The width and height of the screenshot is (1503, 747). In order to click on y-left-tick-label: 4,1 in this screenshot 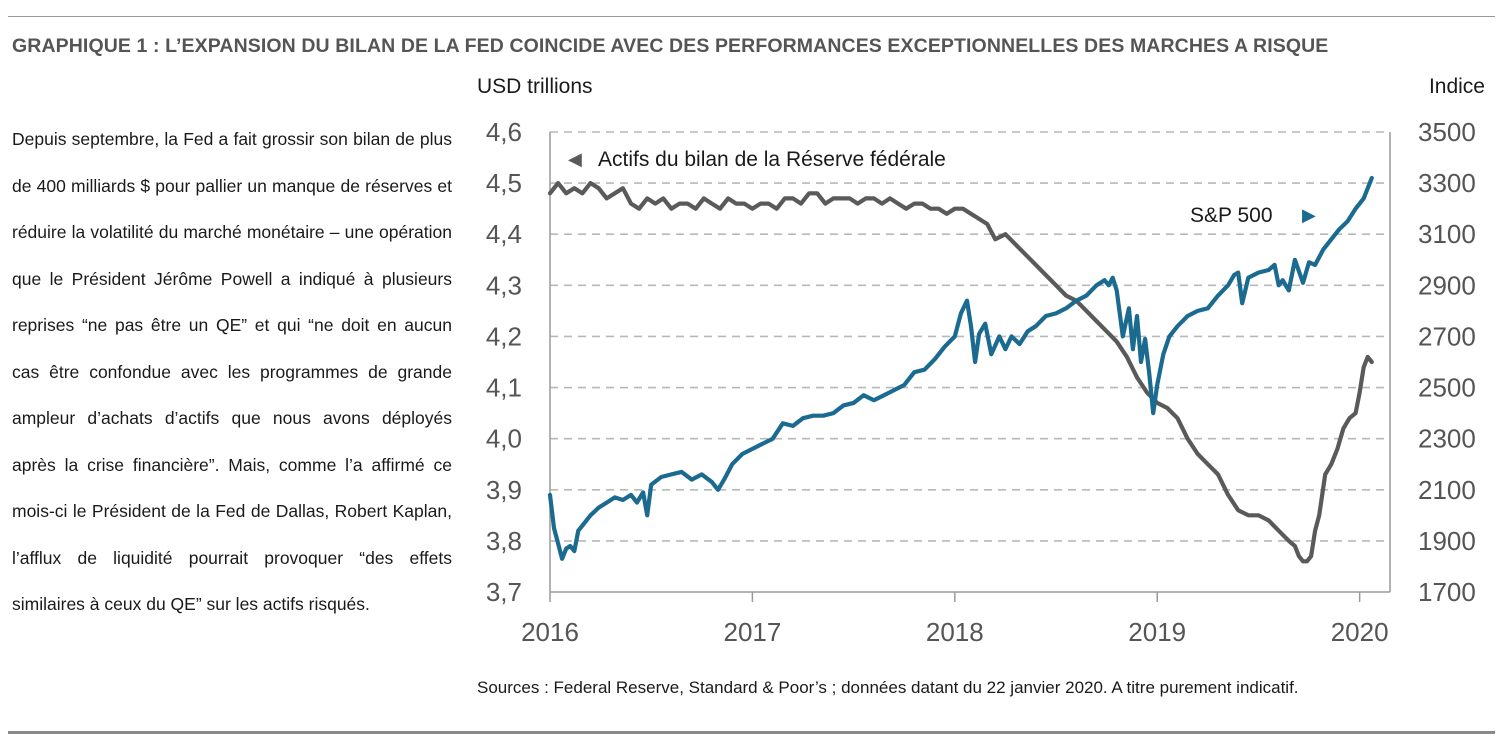, I will do `click(504, 388)`.